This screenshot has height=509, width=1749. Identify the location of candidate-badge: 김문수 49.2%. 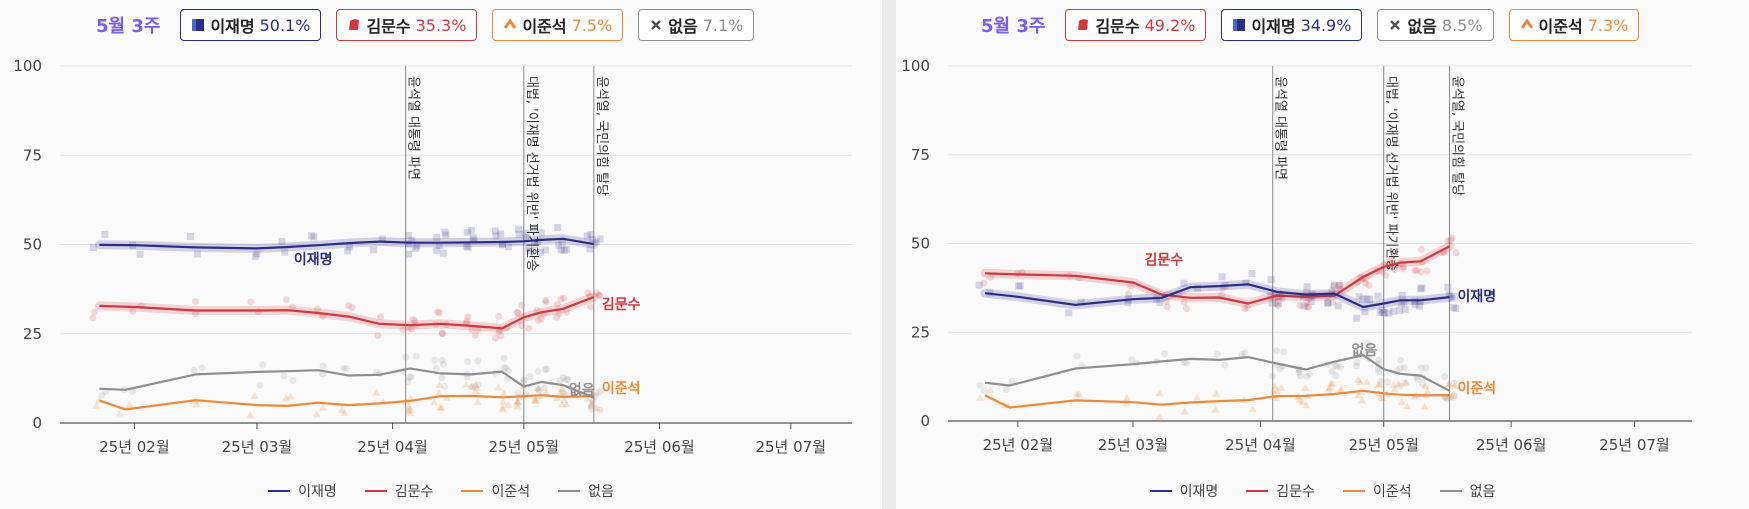
(1136, 25).